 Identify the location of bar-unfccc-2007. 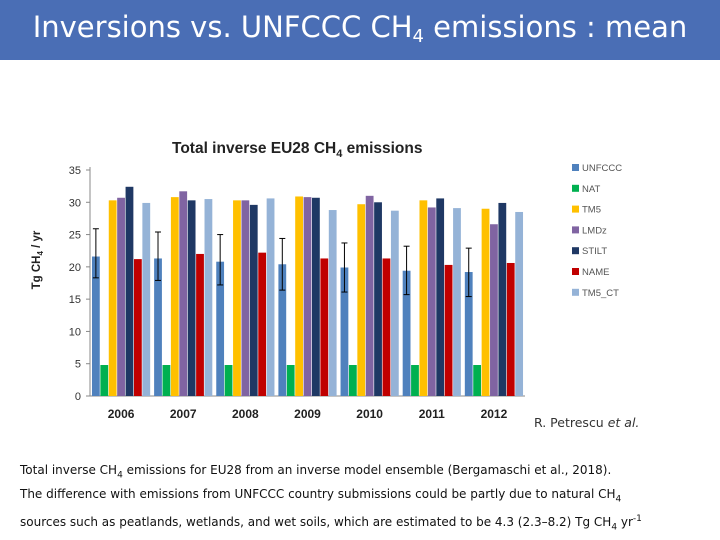
(158, 327).